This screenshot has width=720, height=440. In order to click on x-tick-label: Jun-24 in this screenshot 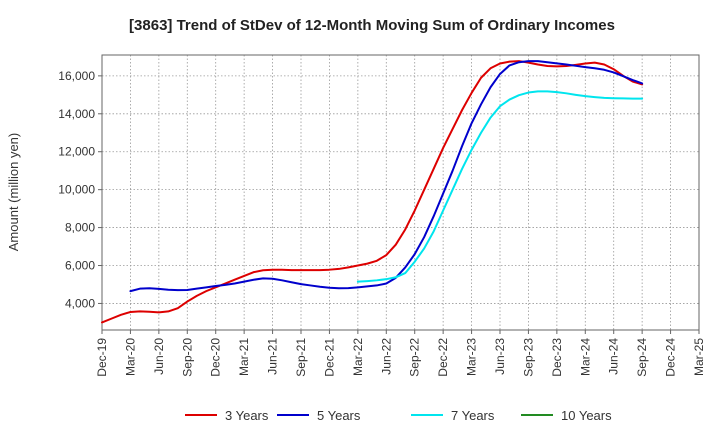, I will do `click(614, 356)`.